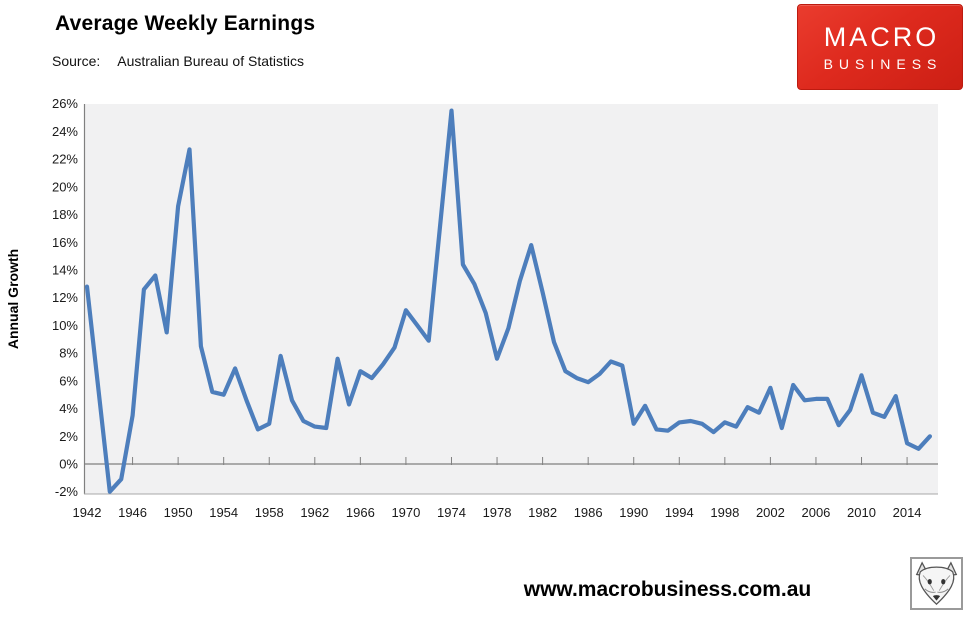 This screenshot has height=621, width=974. What do you see at coordinates (68, 408) in the screenshot?
I see `y-axis-label: 4%` at bounding box center [68, 408].